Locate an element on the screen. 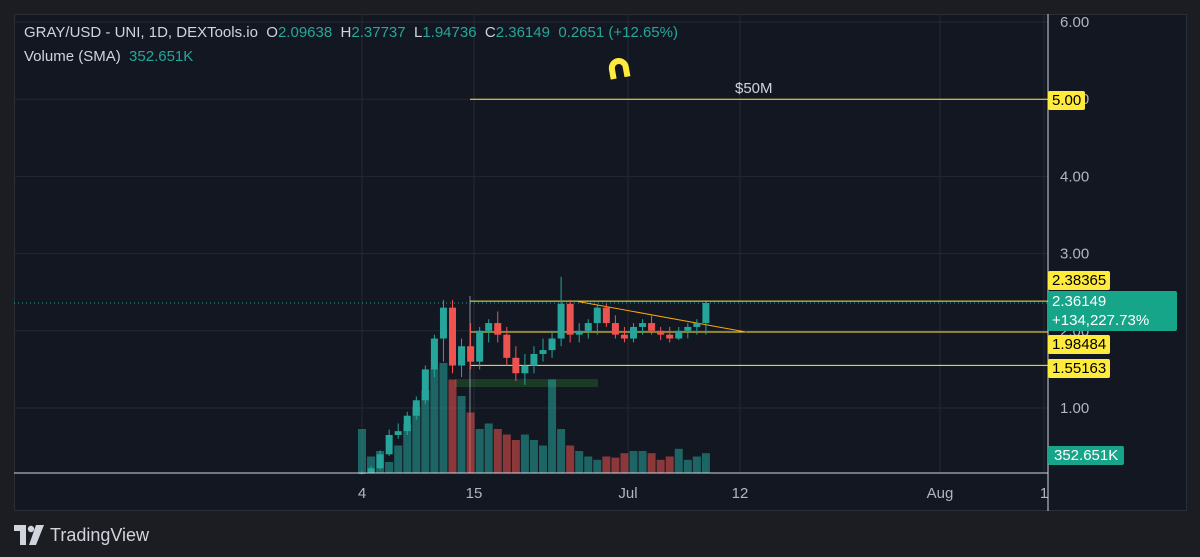 Image resolution: width=1200 pixels, height=557 pixels. price-label-5: 5.00 is located at coordinates (1067, 100).